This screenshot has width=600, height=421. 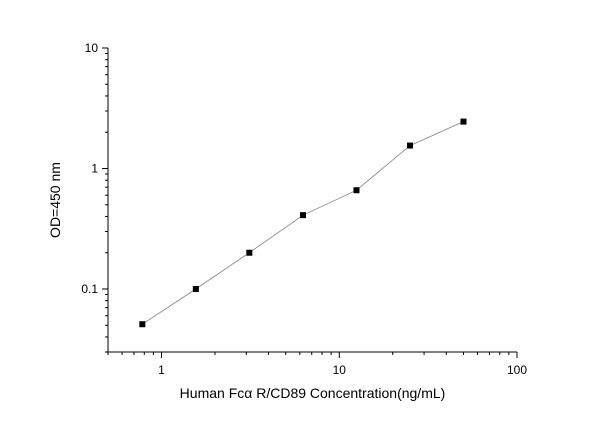 I want to click on y-tick-label: 0.1, so click(x=89, y=289).